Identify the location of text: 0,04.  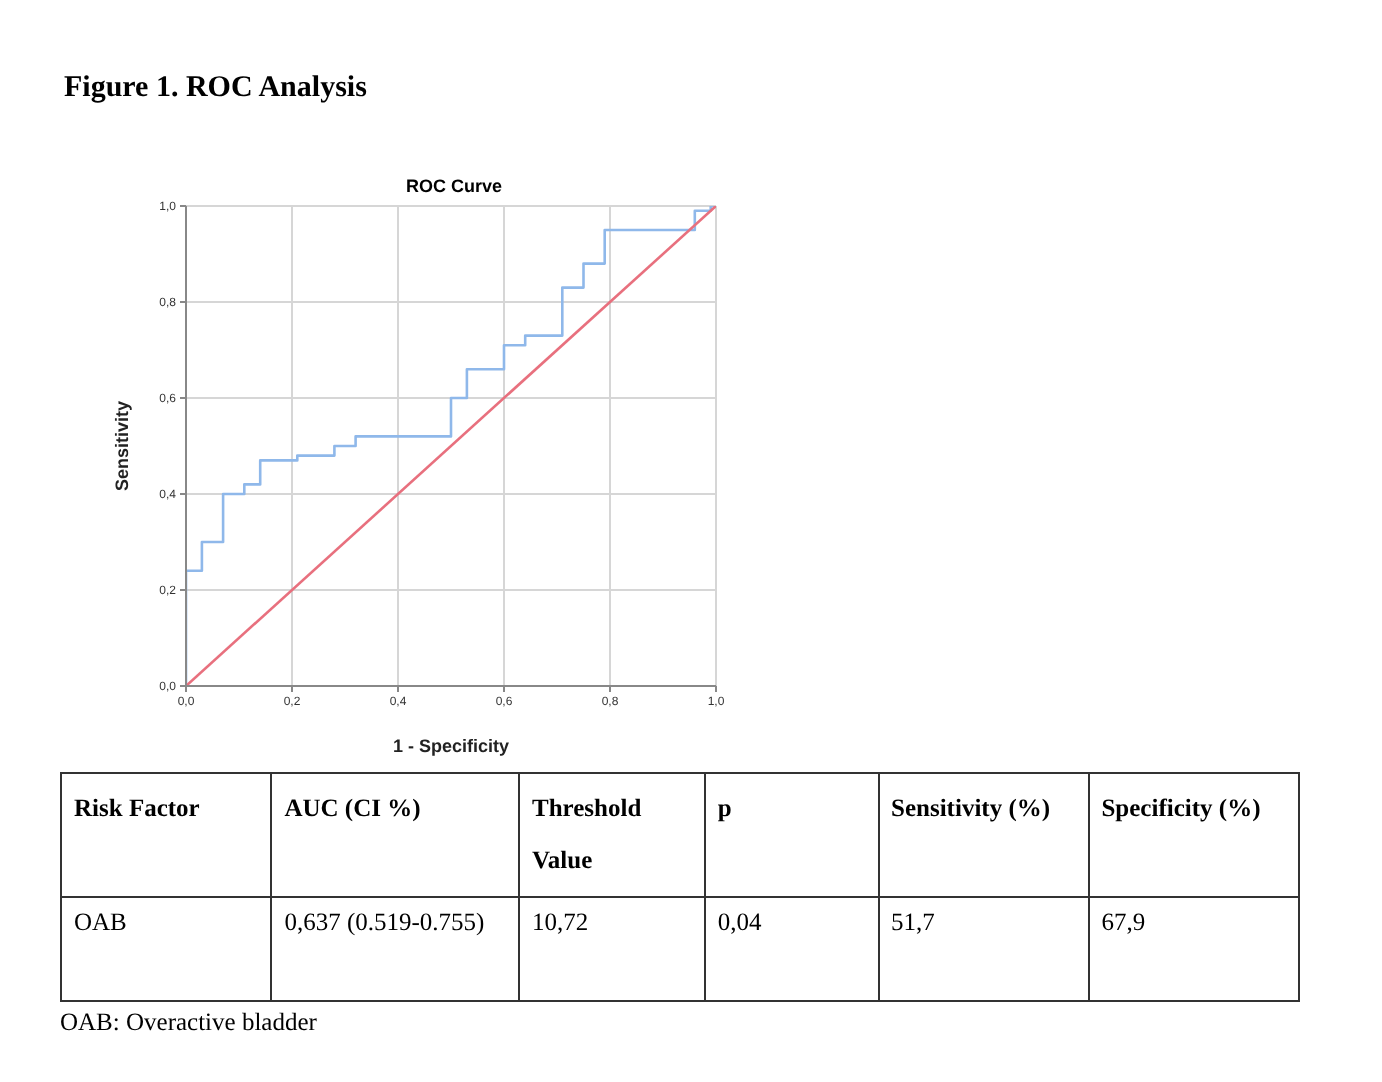
(791, 949).